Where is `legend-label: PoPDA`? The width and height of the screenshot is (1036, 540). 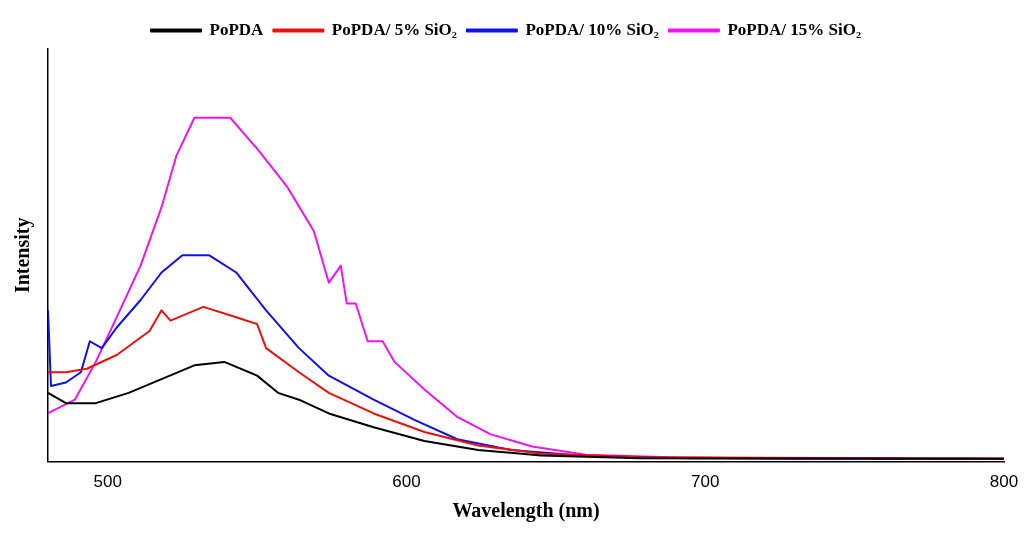 legend-label: PoPDA is located at coordinates (237, 29).